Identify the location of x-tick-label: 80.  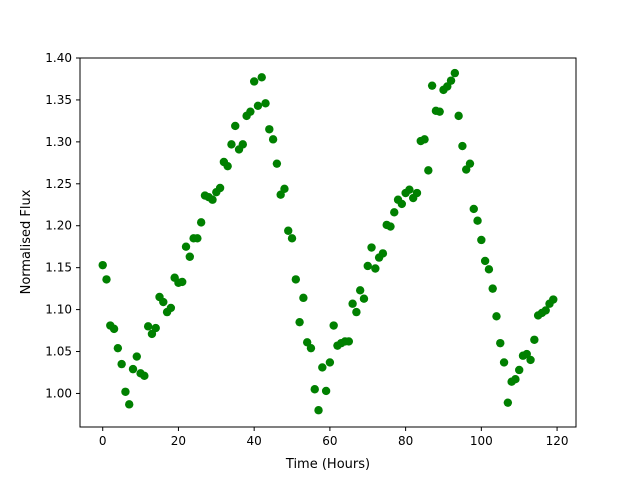
(405, 441).